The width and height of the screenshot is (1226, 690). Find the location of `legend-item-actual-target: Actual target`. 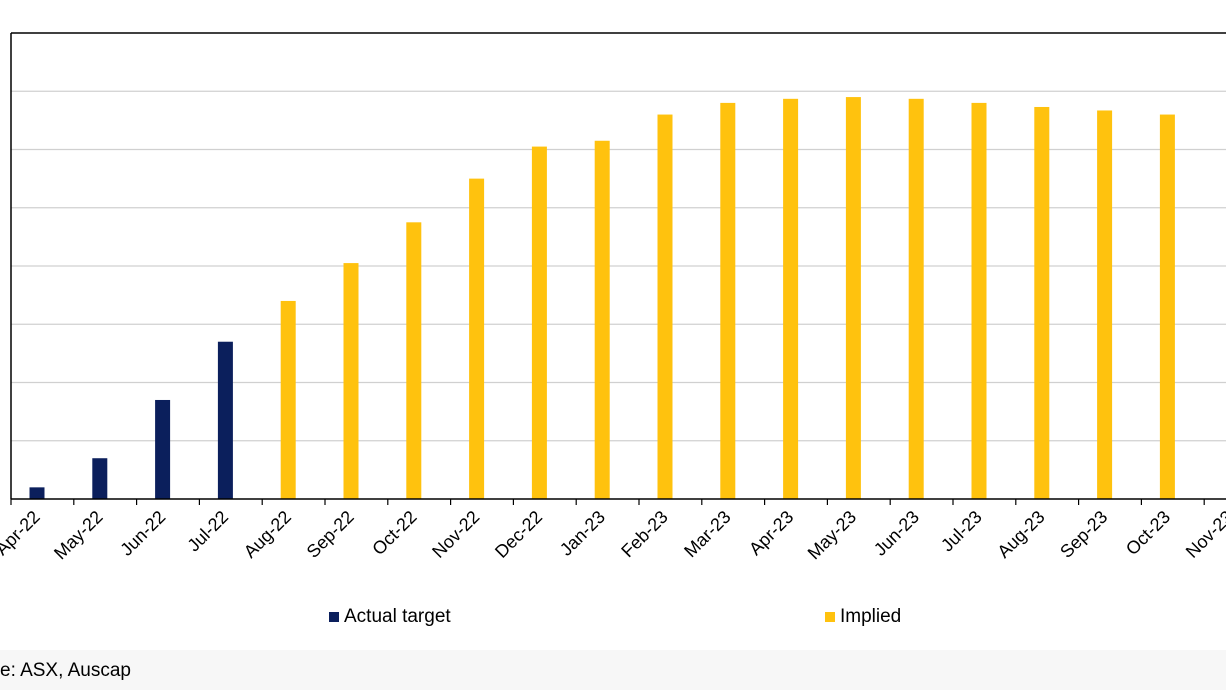

legend-item-actual-target: Actual target is located at coordinates (390, 617).